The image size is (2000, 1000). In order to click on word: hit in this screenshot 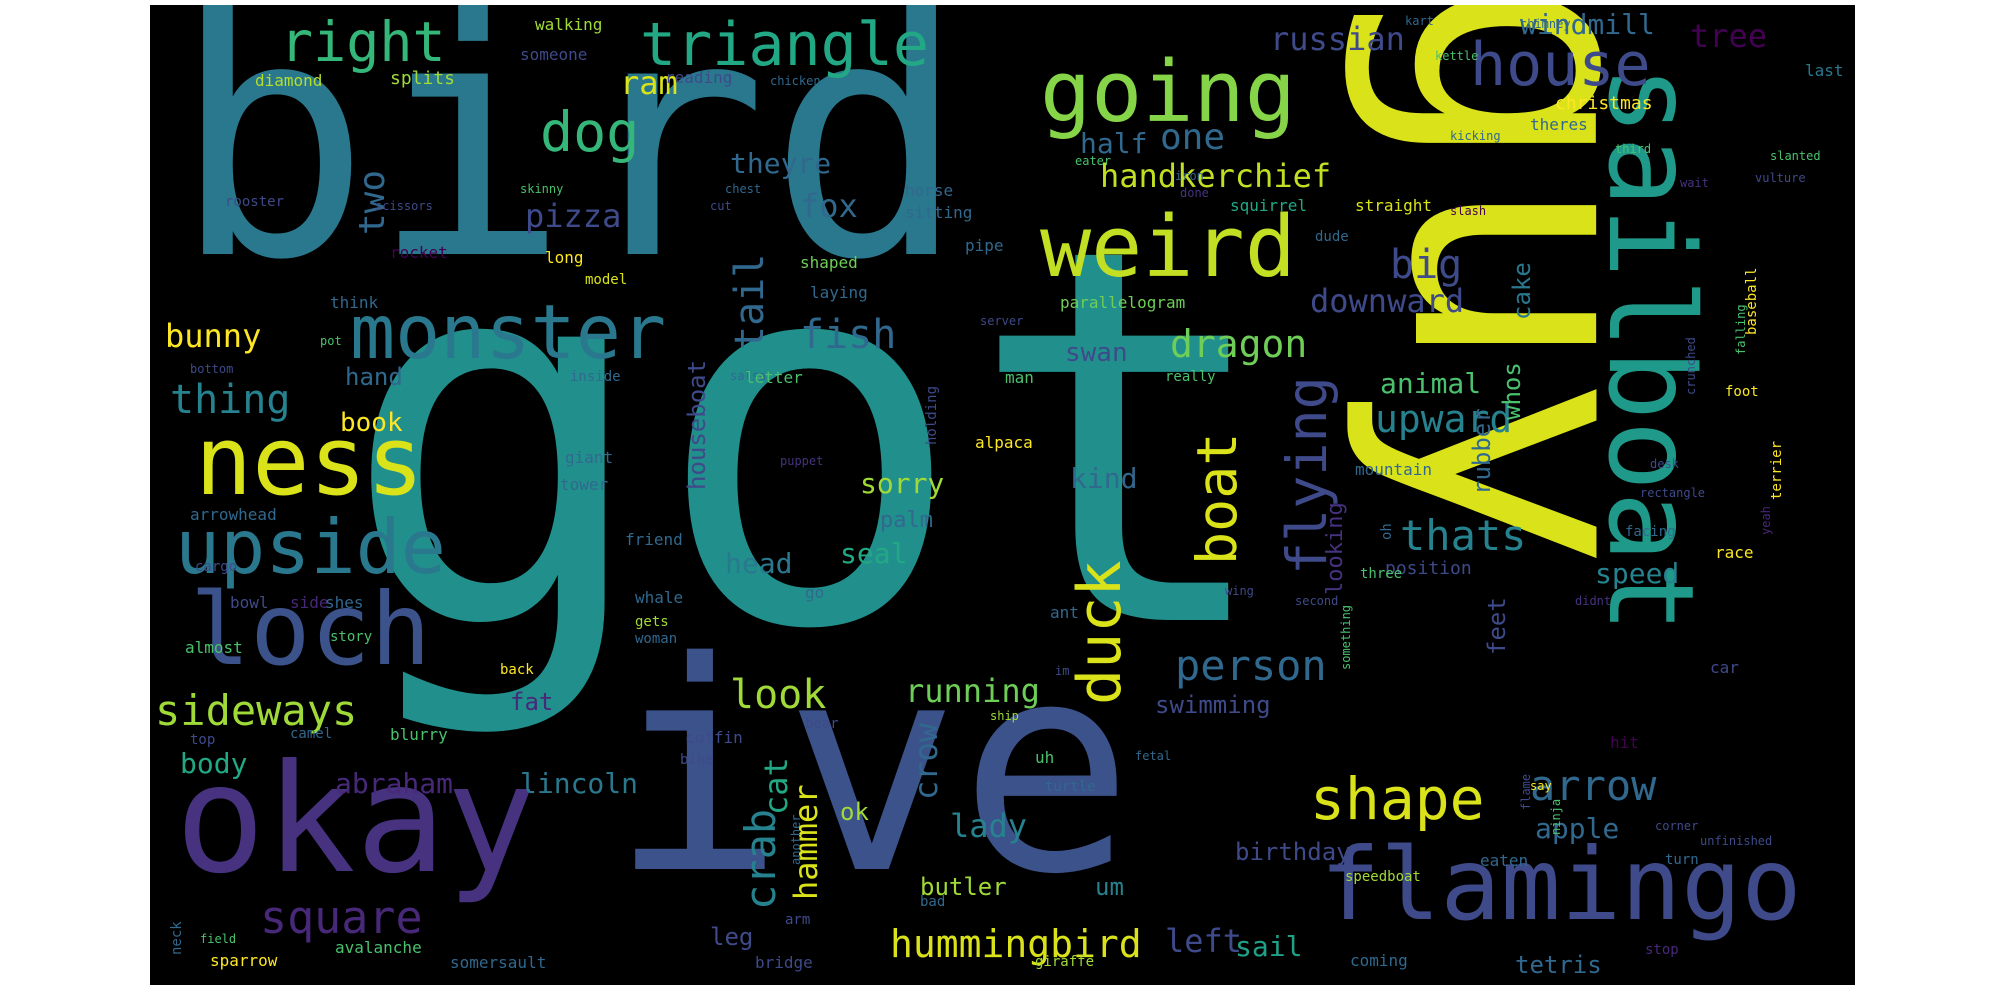, I will do `click(1624, 743)`.